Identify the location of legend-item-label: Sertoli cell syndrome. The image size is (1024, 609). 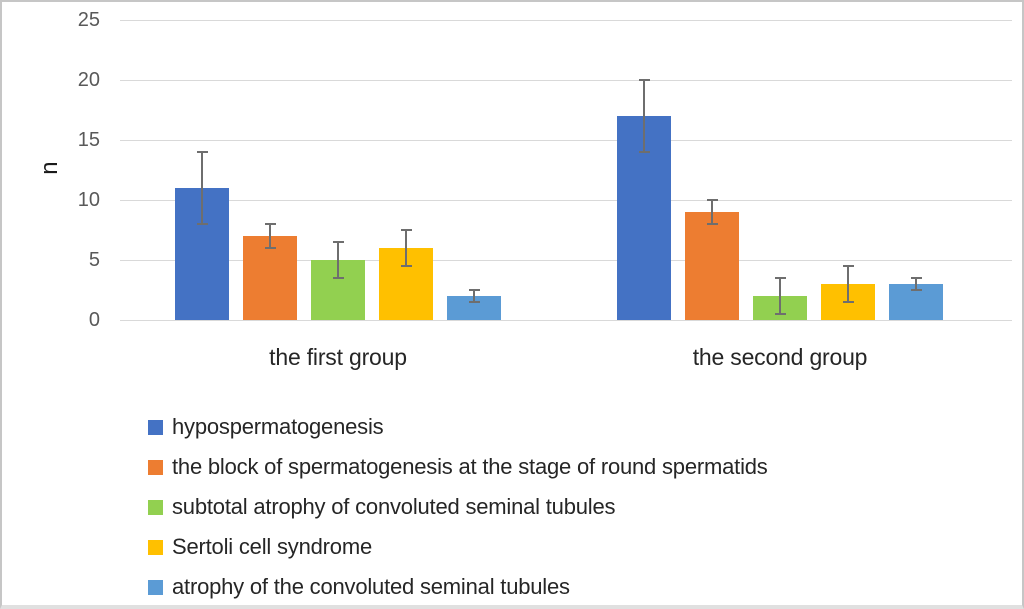
(272, 546).